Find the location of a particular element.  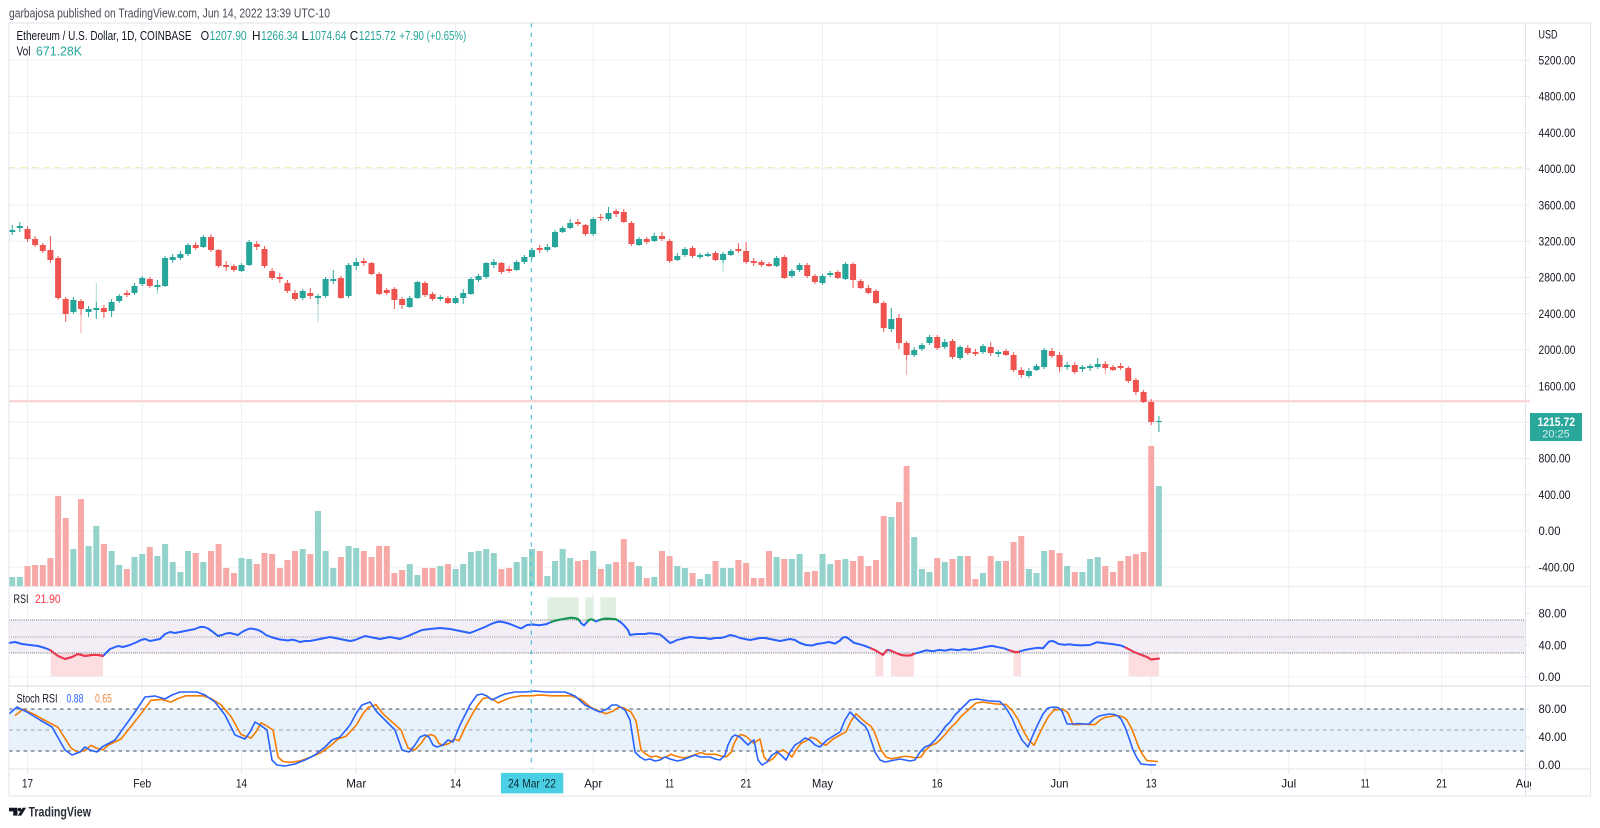

svg-text: 13 is located at coordinates (1151, 784).